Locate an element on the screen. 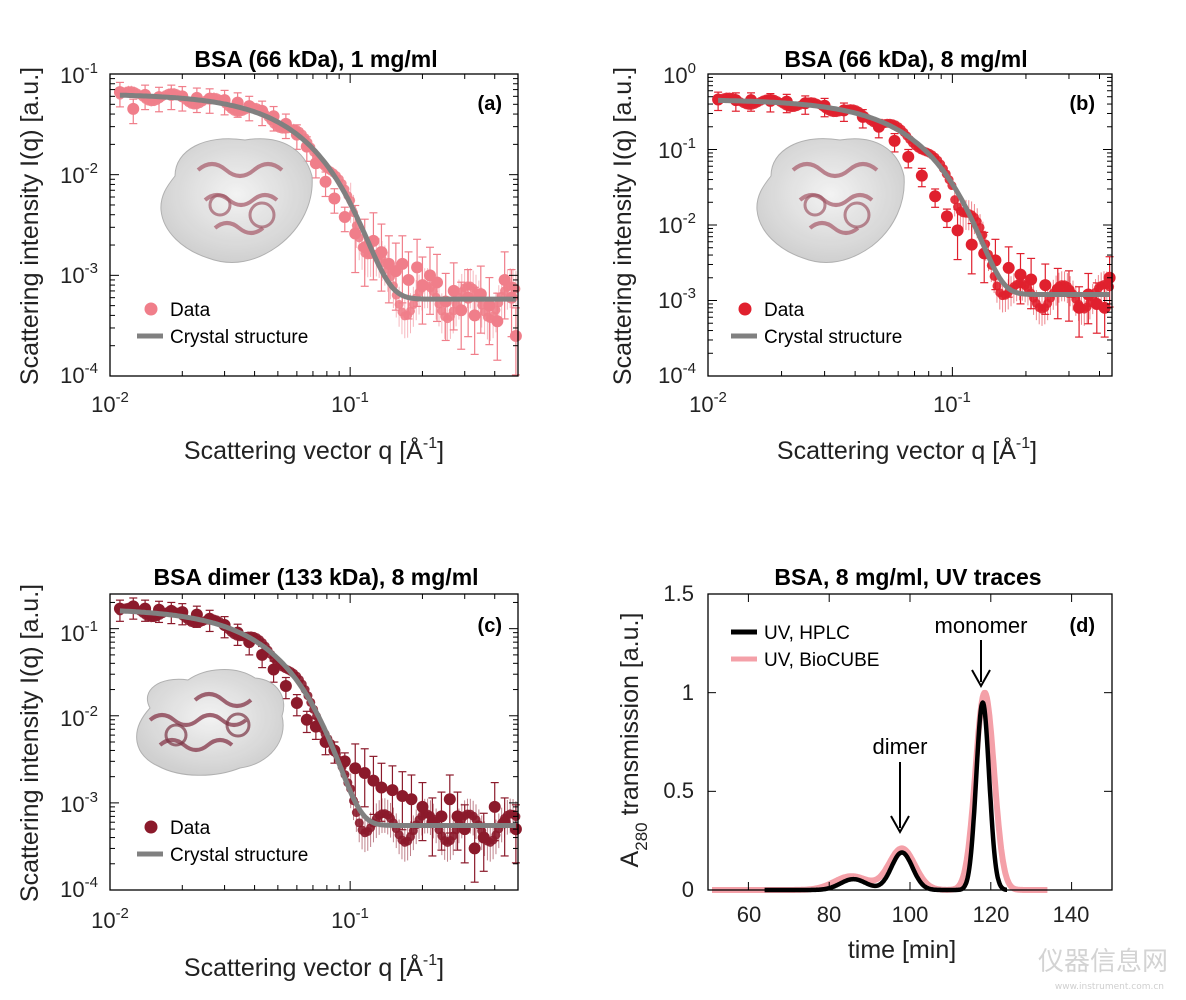 Image resolution: width=1186 pixels, height=1000 pixels. panel-d-xtick-3: 120 is located at coordinates (991, 914).